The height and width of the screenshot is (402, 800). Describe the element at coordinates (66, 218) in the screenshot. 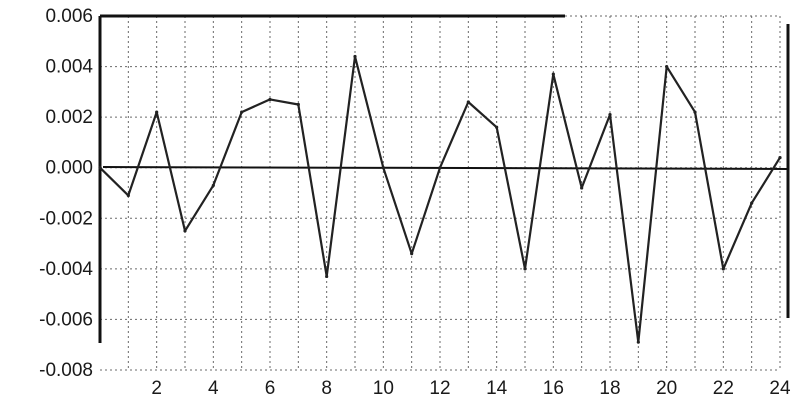

I see `y-tick-label: -0.002` at that location.